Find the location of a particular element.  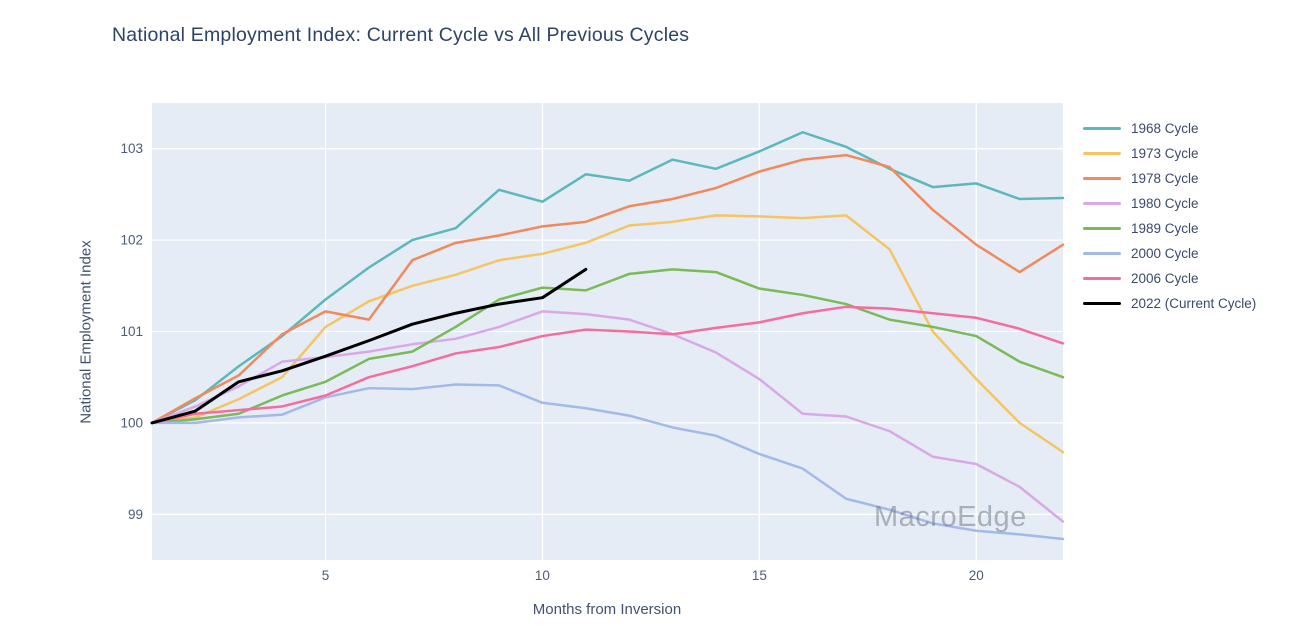

legend-label: 2006 Cycle is located at coordinates (1165, 278).